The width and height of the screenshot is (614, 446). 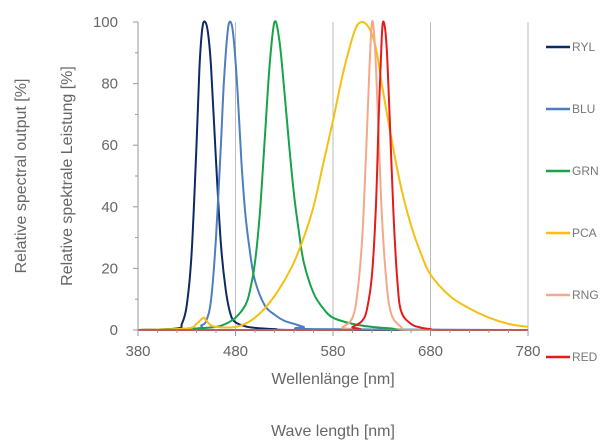 What do you see at coordinates (585, 357) in the screenshot?
I see `legend-label-red: RED` at bounding box center [585, 357].